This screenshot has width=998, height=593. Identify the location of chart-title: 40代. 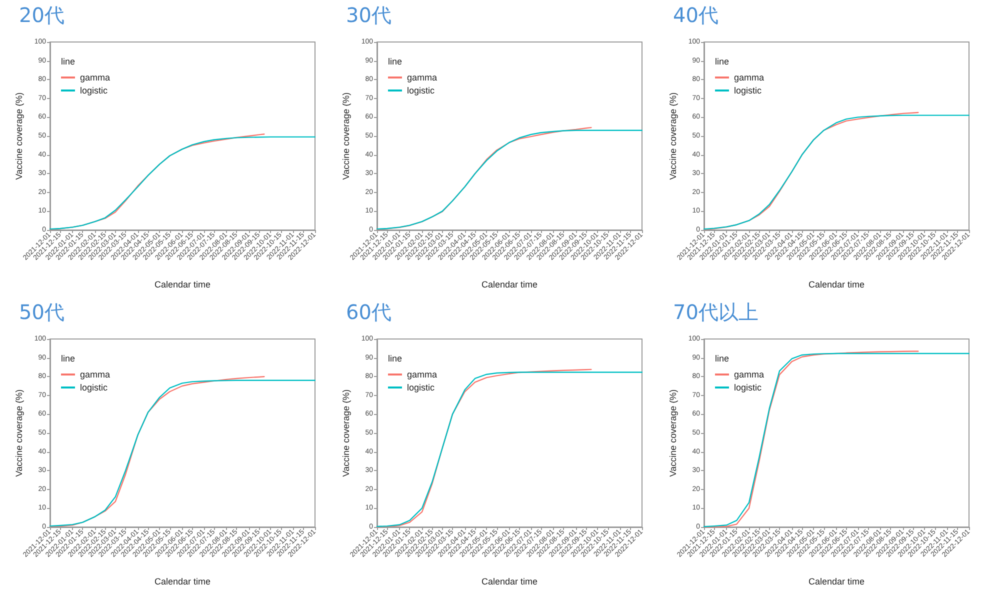
(695, 15).